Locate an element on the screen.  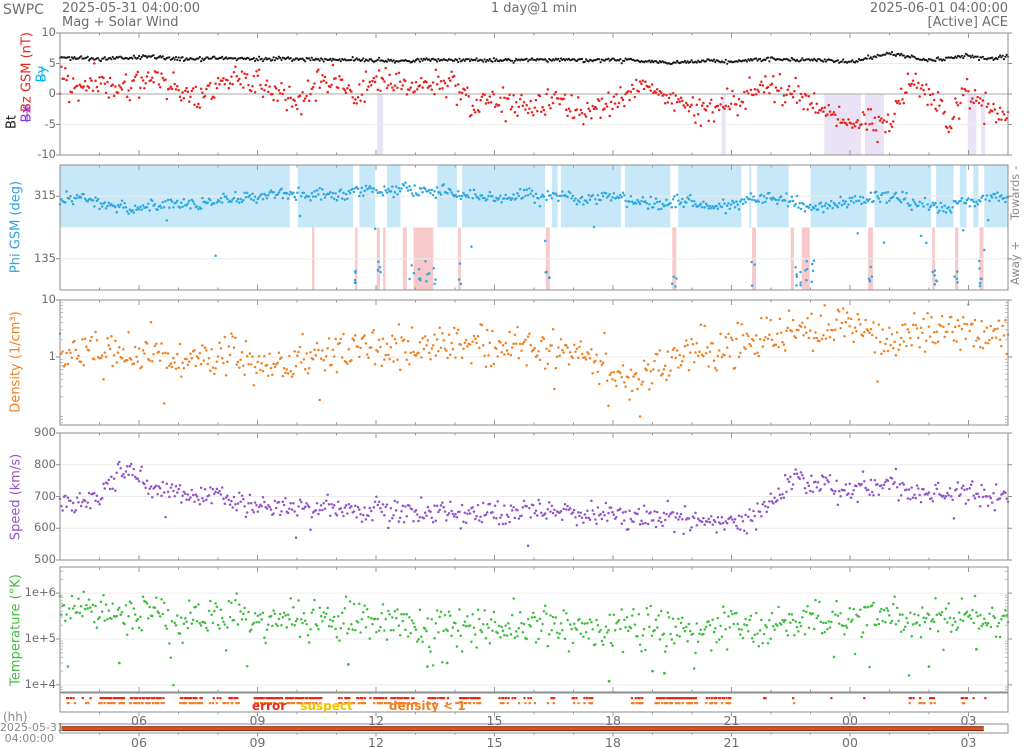
y-tick-label: 800 is located at coordinates (45, 463).